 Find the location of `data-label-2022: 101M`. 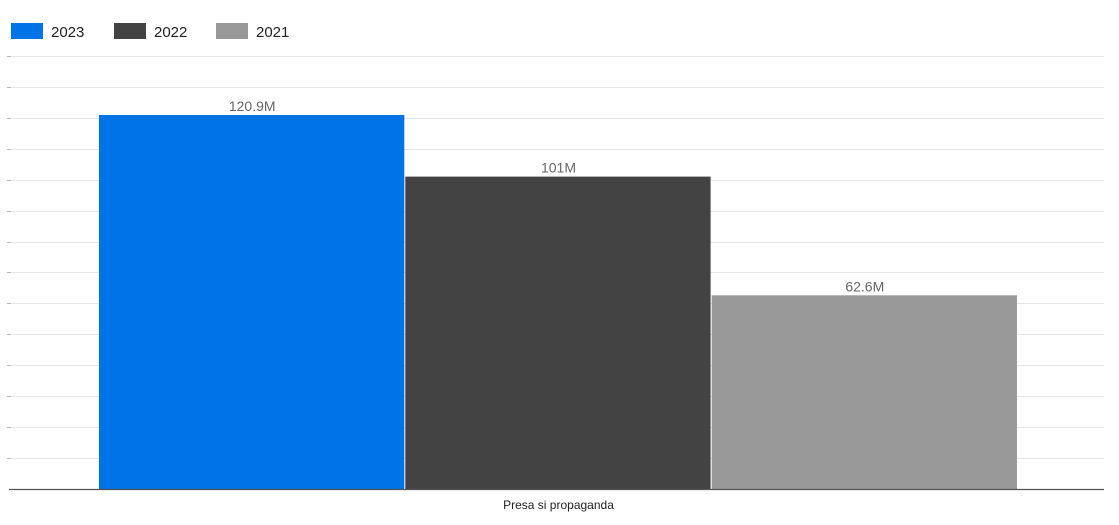

data-label-2022: 101M is located at coordinates (558, 168).